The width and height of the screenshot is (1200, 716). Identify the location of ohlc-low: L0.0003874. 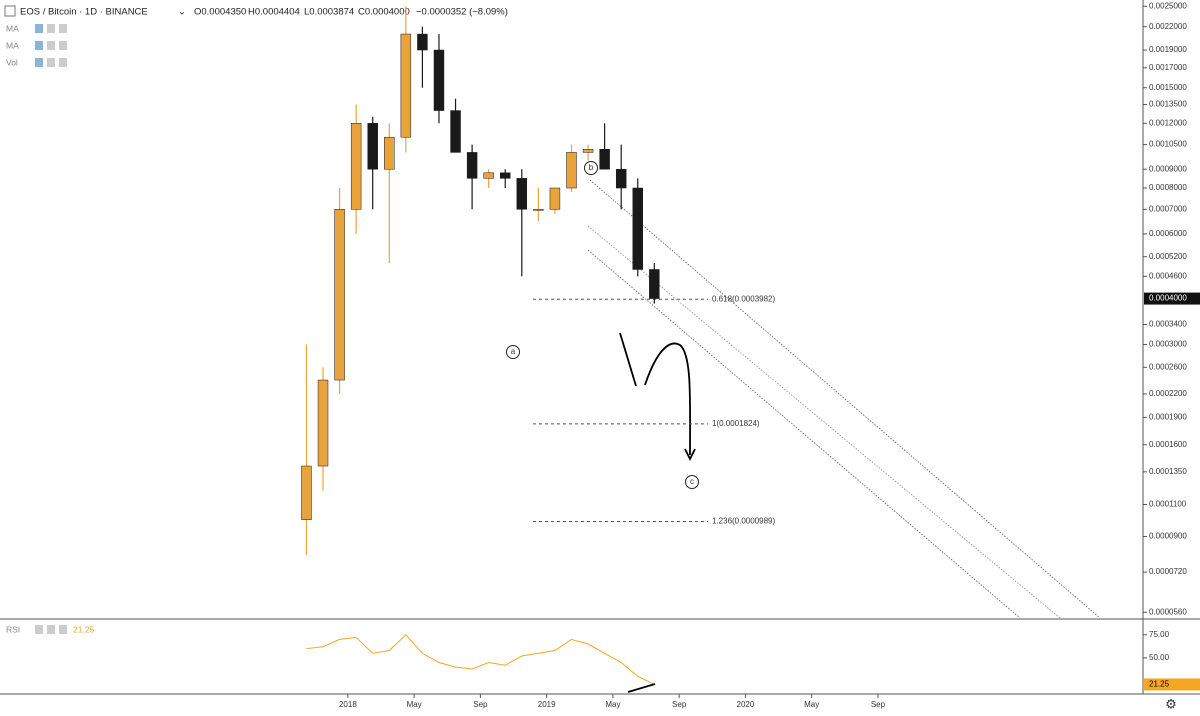
(329, 12).